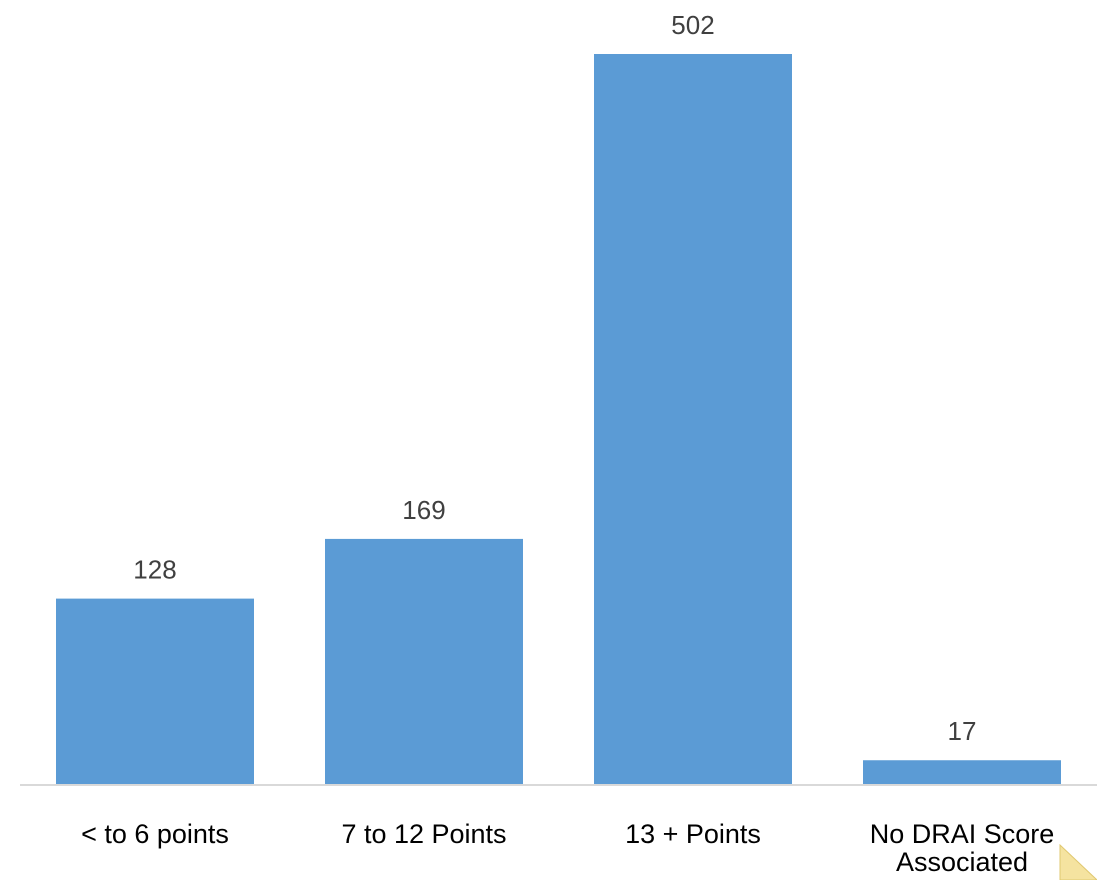 This screenshot has height=880, width=1097. What do you see at coordinates (154, 570) in the screenshot?
I see `value-label-1: 128` at bounding box center [154, 570].